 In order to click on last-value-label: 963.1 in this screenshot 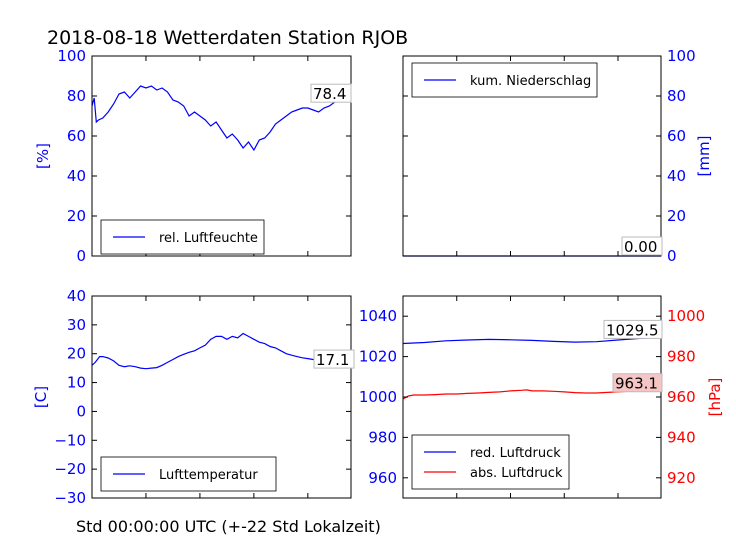, I will do `click(636, 384)`.